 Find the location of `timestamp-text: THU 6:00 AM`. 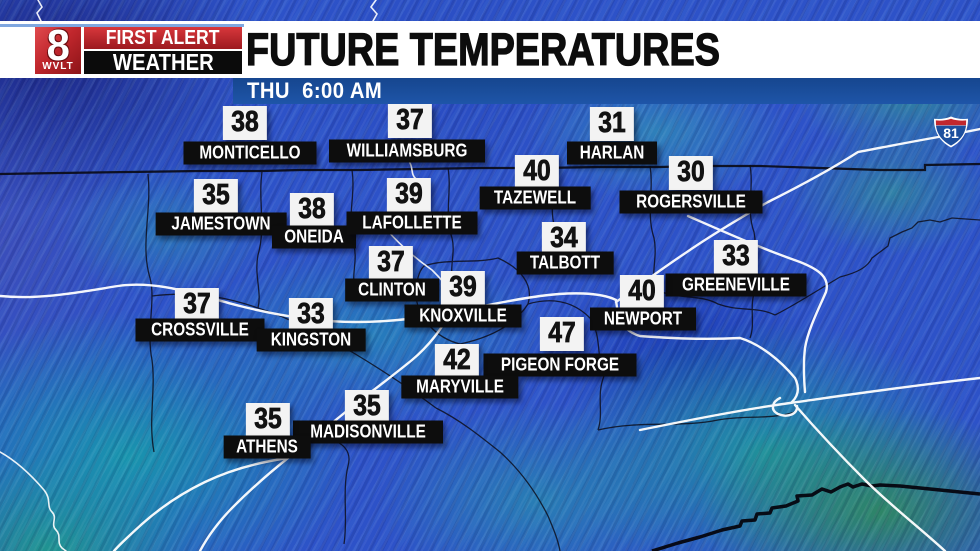

timestamp-text: THU 6:00 AM is located at coordinates (315, 90).